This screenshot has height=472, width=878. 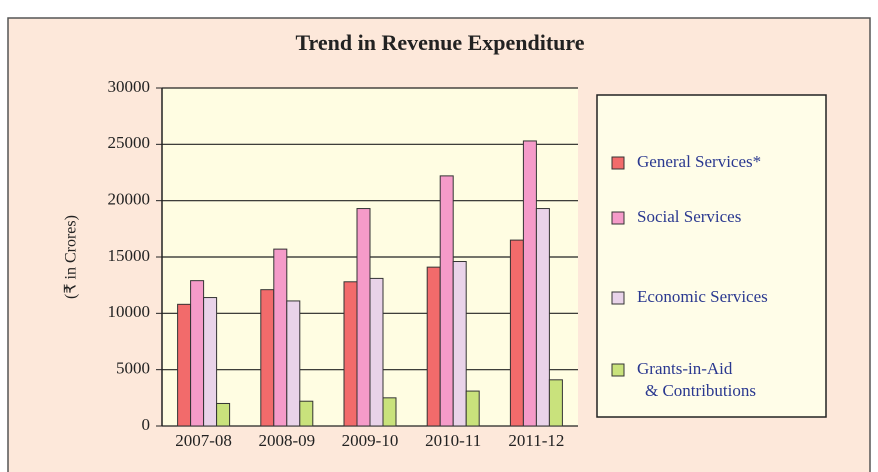 I want to click on chart-title: Trend in Revenue Expenditure, so click(x=439, y=42).